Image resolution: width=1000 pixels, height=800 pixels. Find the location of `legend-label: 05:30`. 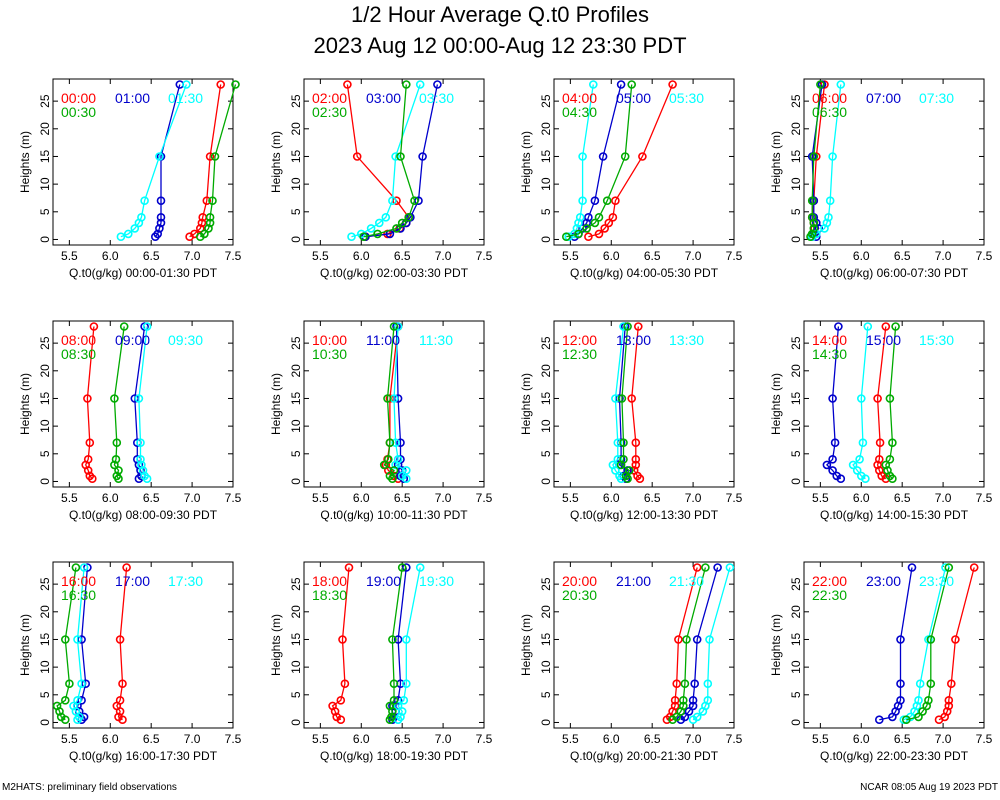

legend-label: 05:30 is located at coordinates (686, 98).